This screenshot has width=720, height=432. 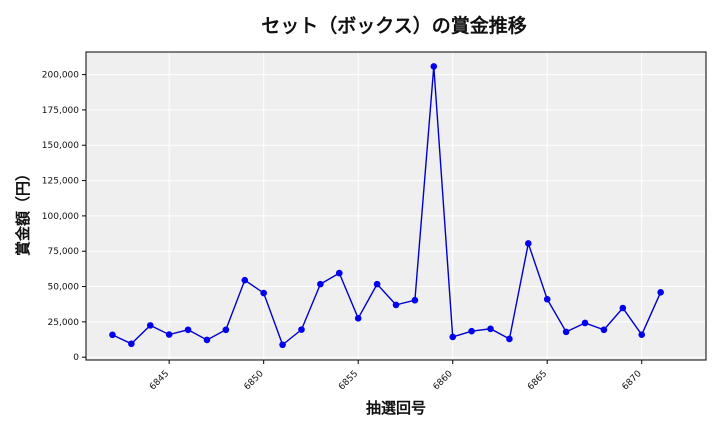 I want to click on y-tick-label: 100,000, so click(x=60, y=217).